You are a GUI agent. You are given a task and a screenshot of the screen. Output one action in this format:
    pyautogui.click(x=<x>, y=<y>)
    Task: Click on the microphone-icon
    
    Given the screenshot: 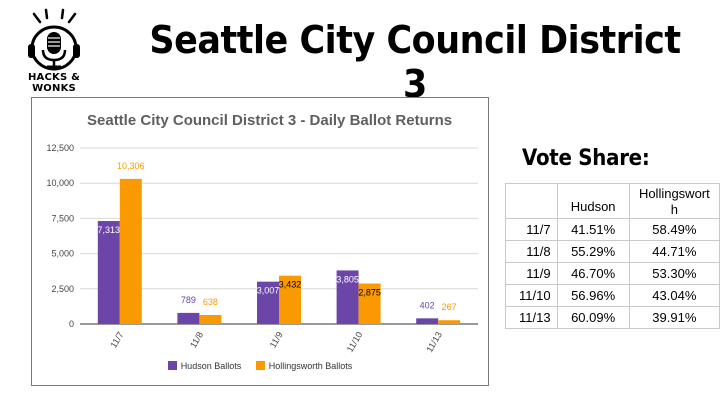 What is the action you would take?
    pyautogui.click(x=54, y=39)
    